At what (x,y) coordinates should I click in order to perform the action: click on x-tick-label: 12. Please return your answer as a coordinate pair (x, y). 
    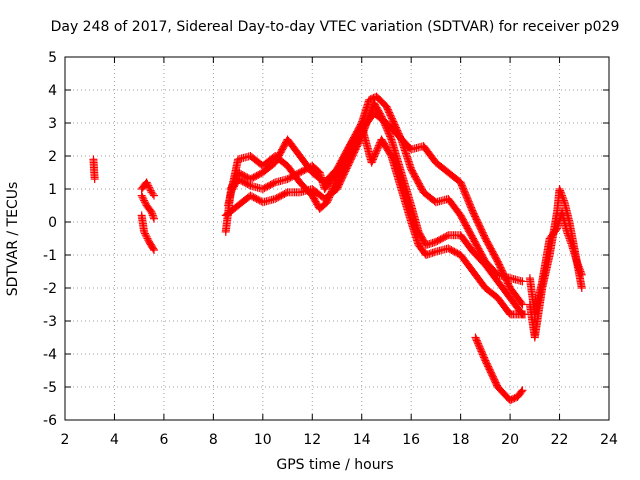
    Looking at the image, I should click on (312, 440).